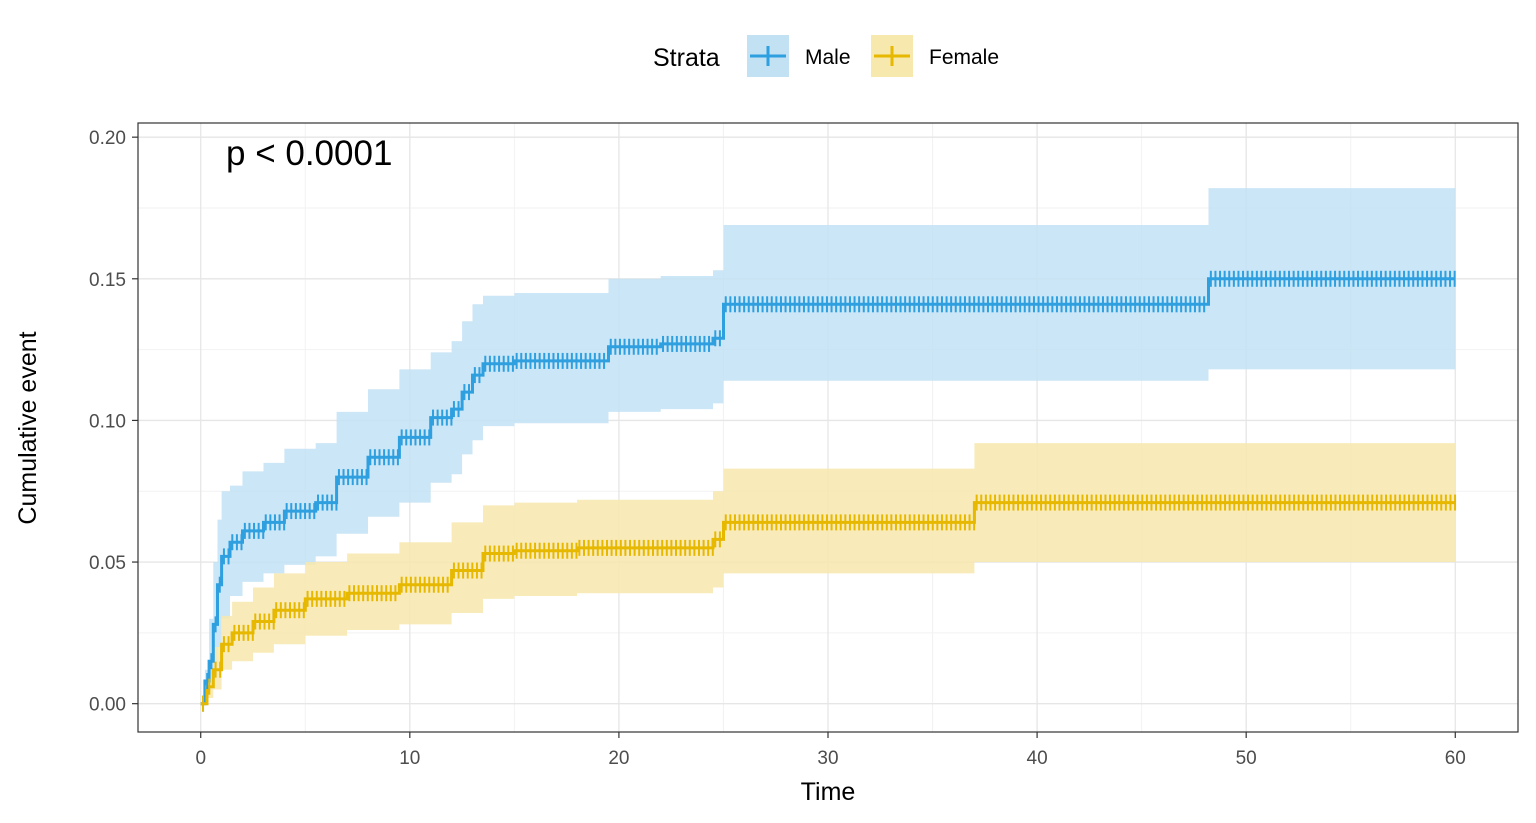 The height and width of the screenshot is (823, 1536). I want to click on y-tick-label: 0.00, so click(107, 705).